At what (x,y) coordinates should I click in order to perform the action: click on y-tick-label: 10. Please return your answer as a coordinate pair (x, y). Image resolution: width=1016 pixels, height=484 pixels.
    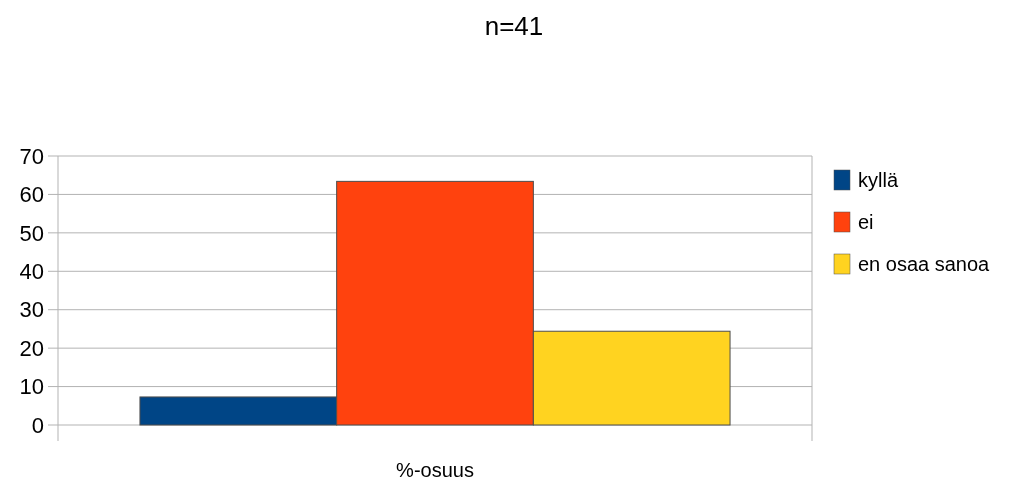
    Looking at the image, I should click on (31, 387).